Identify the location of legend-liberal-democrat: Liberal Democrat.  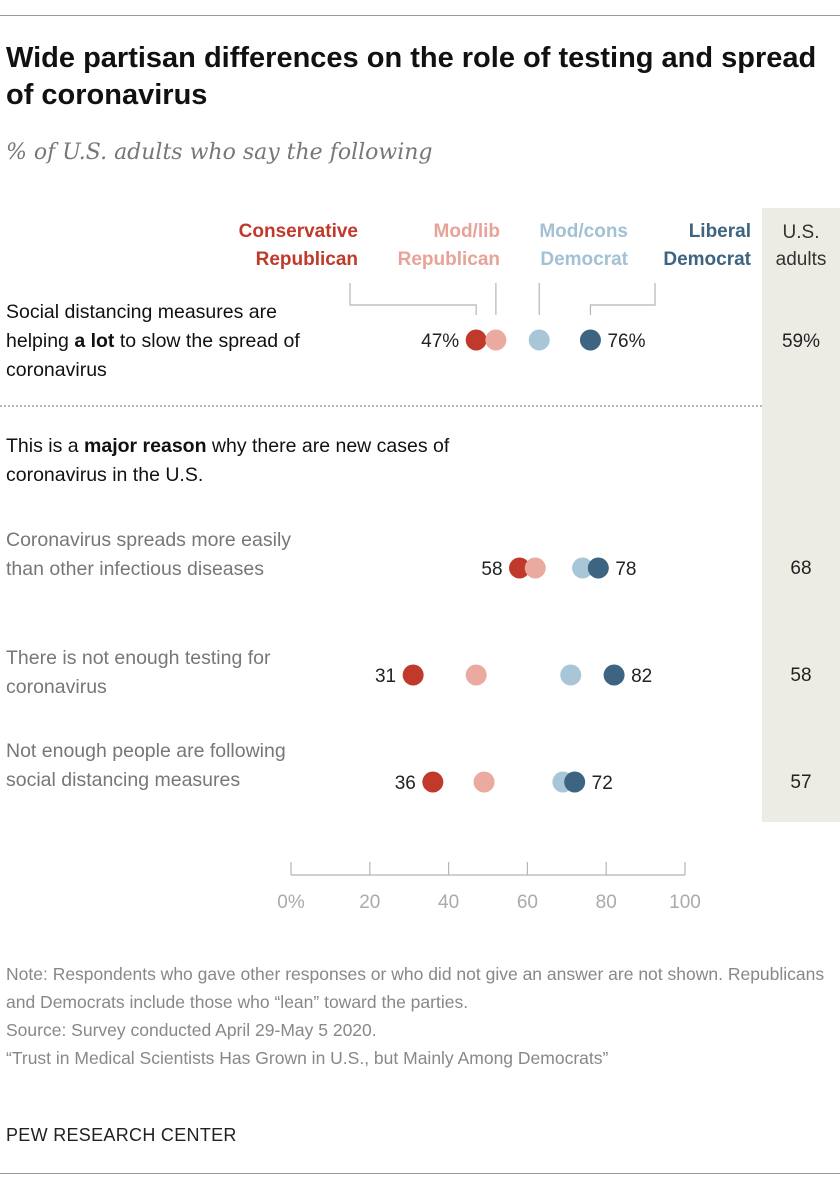
(707, 246).